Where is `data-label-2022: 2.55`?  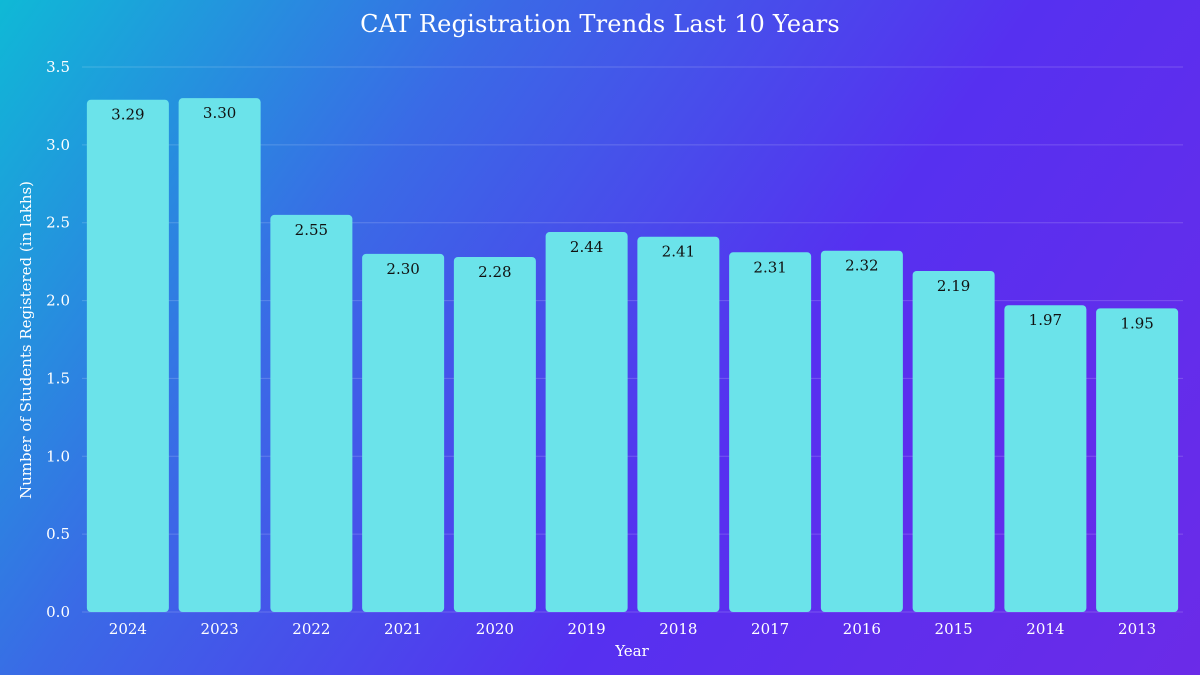 data-label-2022: 2.55 is located at coordinates (311, 230).